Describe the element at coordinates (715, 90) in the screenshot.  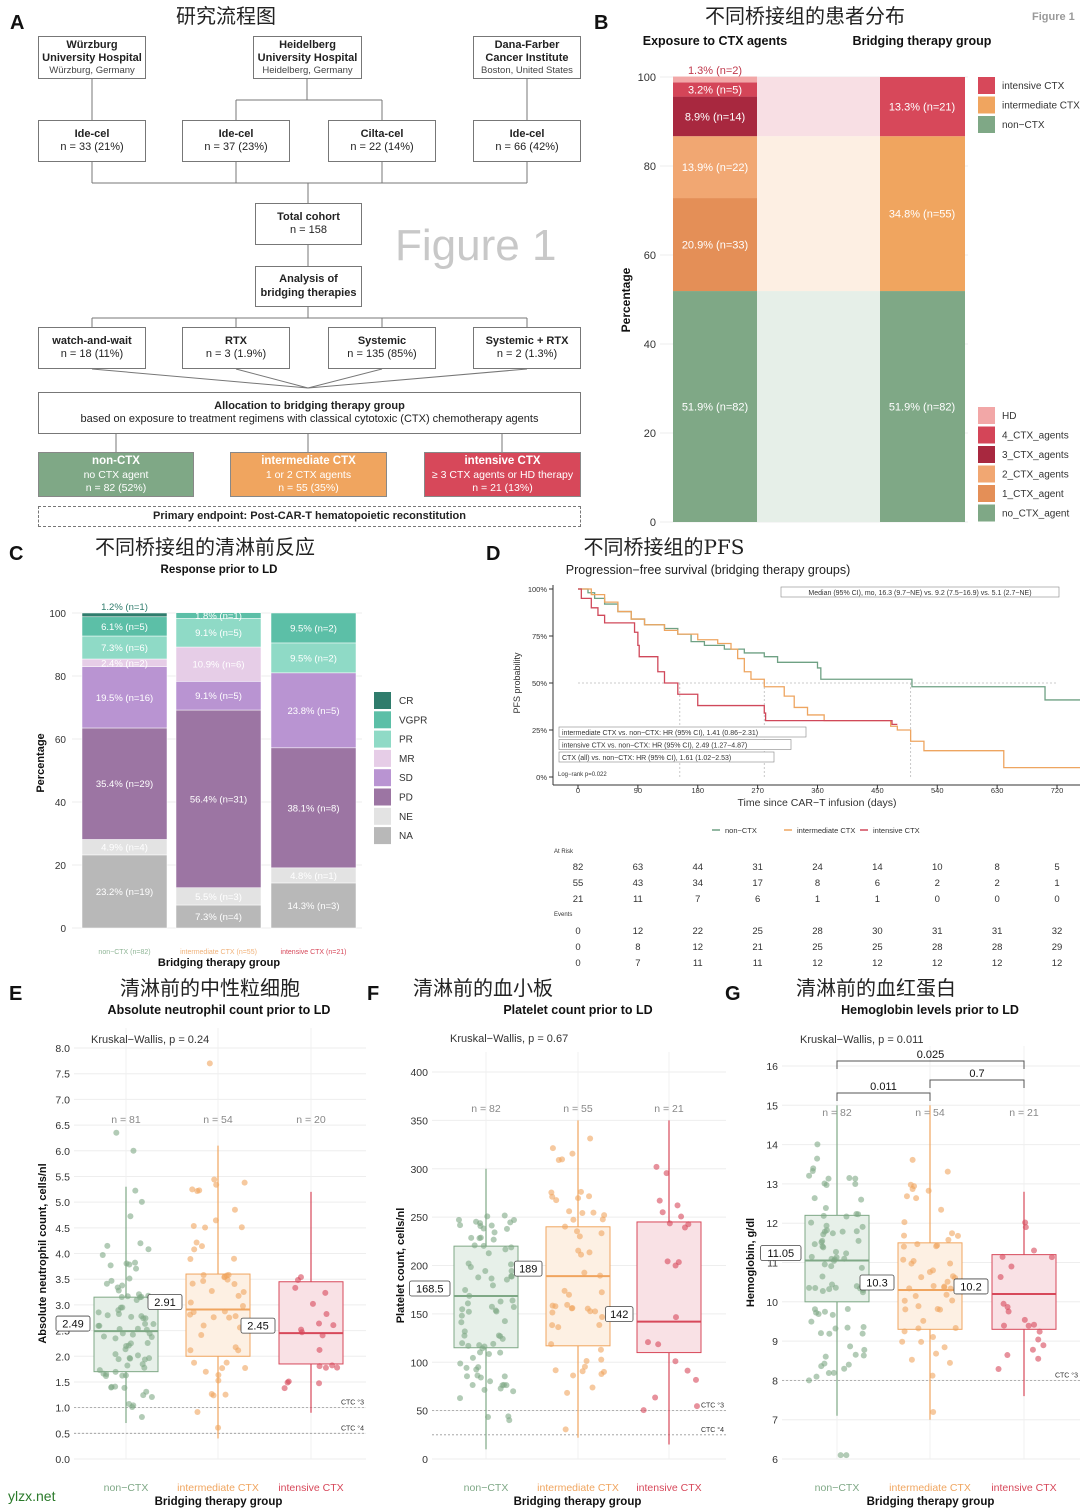
I see `bar-label: 3.2% (n=5)` at that location.